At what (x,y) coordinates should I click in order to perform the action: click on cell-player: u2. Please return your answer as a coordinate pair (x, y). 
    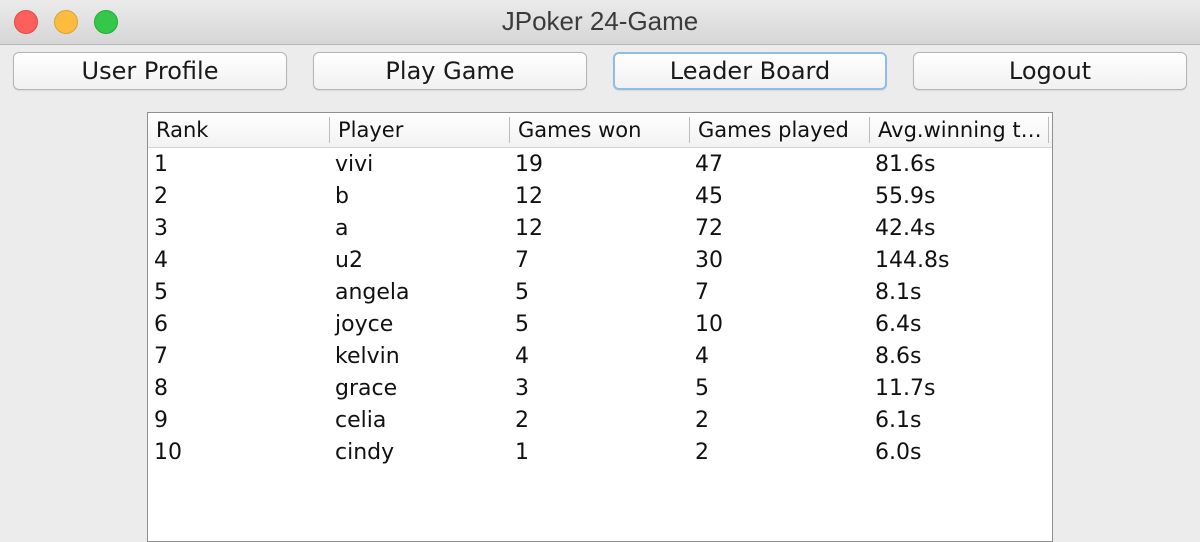
    Looking at the image, I should click on (349, 260).